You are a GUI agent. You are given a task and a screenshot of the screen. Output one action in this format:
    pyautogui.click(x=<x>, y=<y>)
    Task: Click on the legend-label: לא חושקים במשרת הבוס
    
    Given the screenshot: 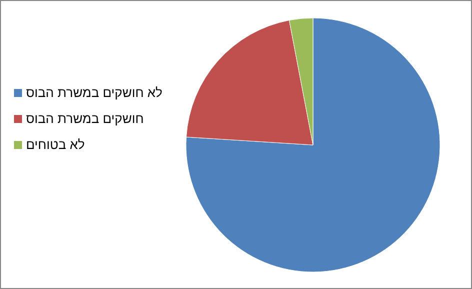 What is the action you would take?
    pyautogui.click(x=94, y=92)
    